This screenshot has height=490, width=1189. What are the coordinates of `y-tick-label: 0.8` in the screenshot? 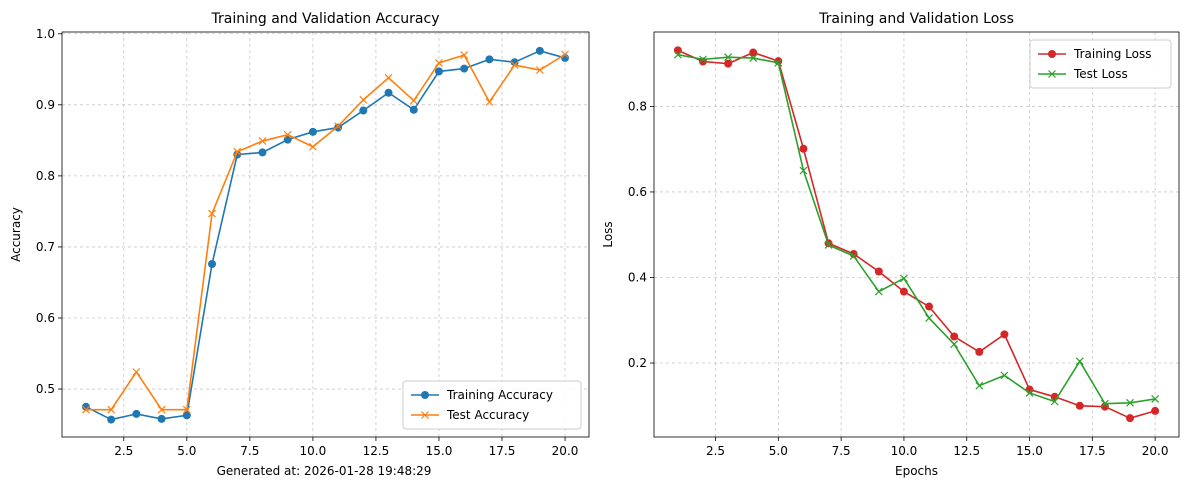 It's located at (637, 106).